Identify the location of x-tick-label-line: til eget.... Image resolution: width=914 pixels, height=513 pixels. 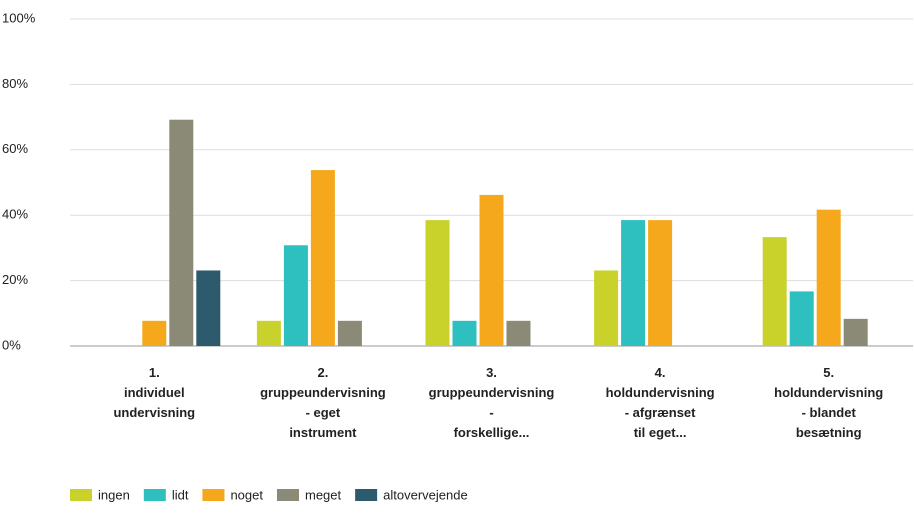
(660, 432).